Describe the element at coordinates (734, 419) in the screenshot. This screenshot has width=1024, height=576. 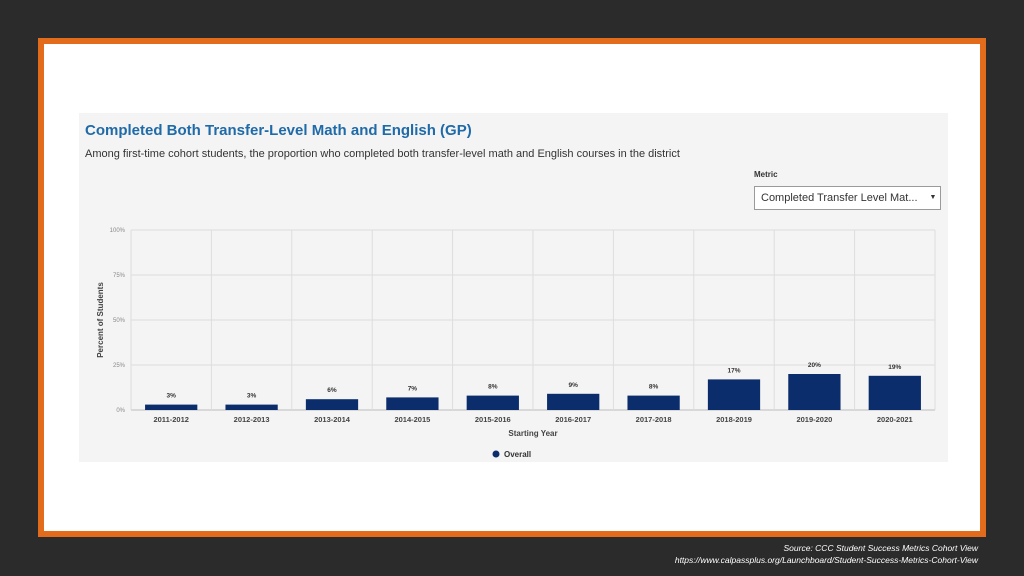
I see `x-tick-label: 2018-2019` at that location.